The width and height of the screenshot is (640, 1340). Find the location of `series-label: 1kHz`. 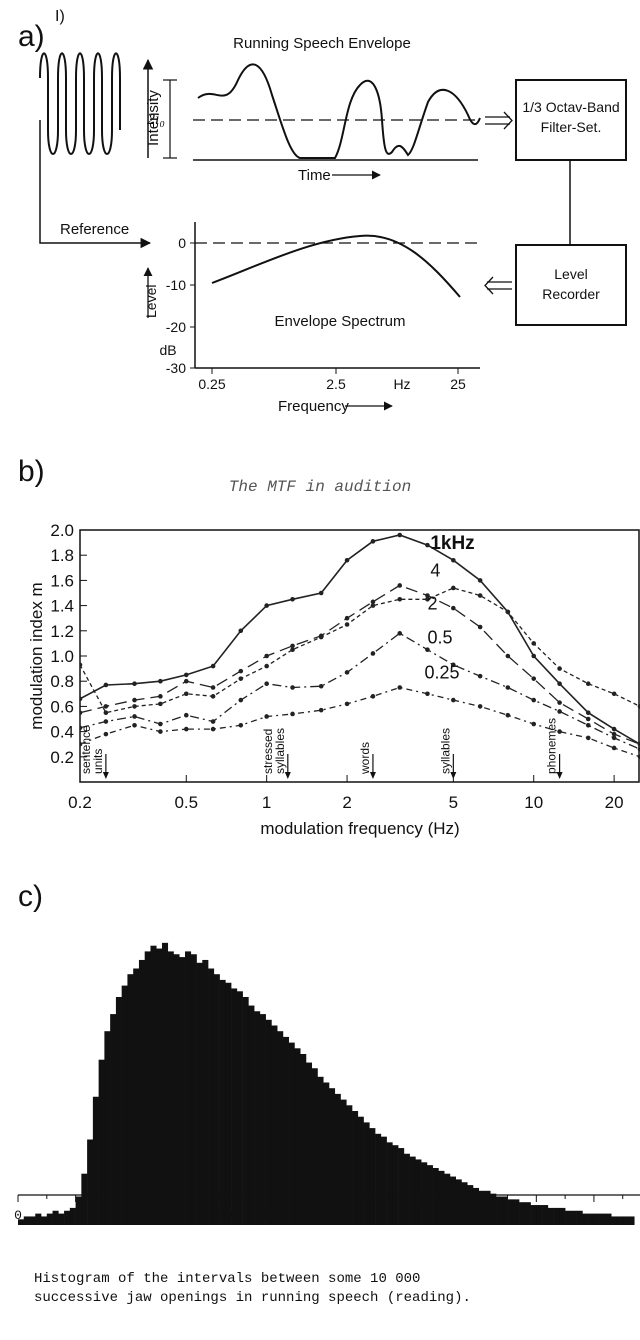

series-label: 1kHz is located at coordinates (452, 543).